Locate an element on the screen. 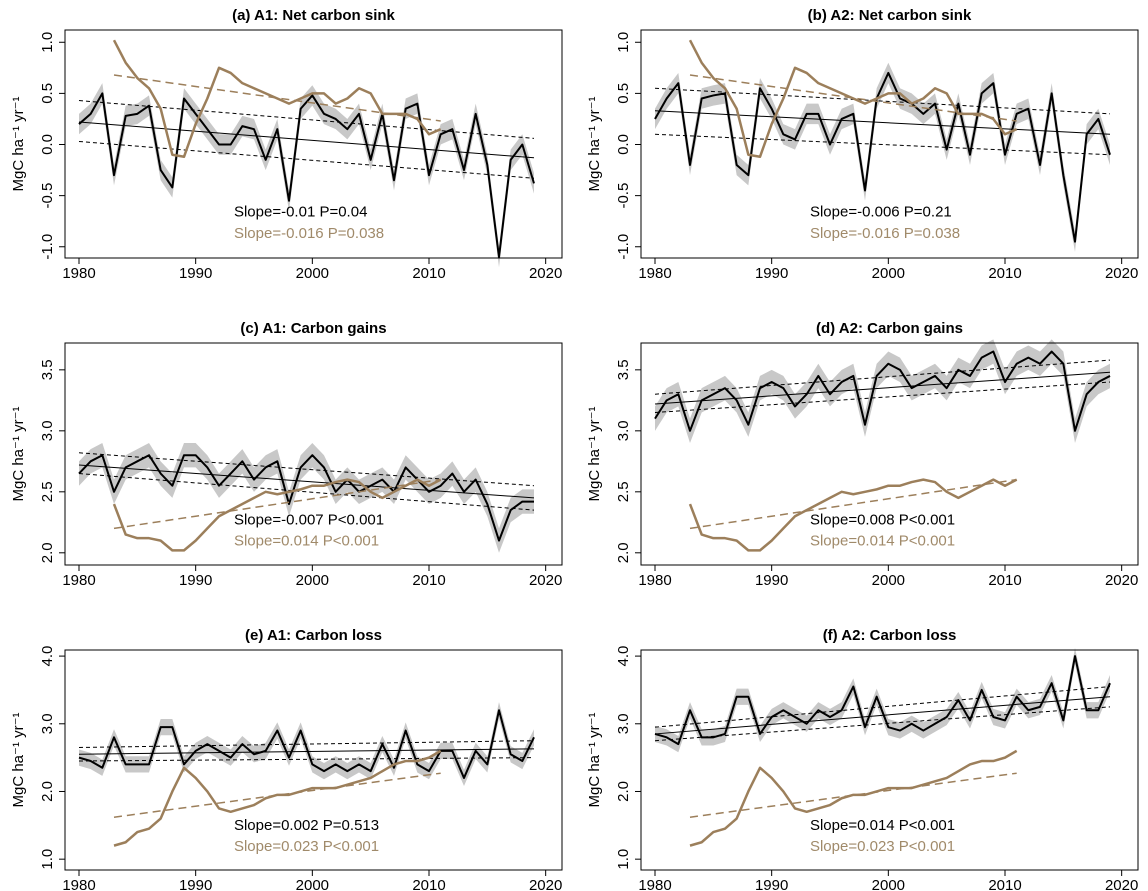  slope-annotation: Slope=0.002 P=0.513 is located at coordinates (306, 825).